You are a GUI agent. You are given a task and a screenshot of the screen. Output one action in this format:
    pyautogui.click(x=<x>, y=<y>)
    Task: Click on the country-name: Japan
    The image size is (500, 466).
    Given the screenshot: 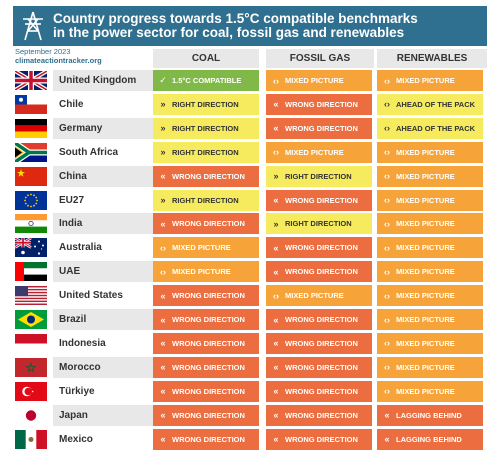 What is the action you would take?
    pyautogui.click(x=103, y=415)
    